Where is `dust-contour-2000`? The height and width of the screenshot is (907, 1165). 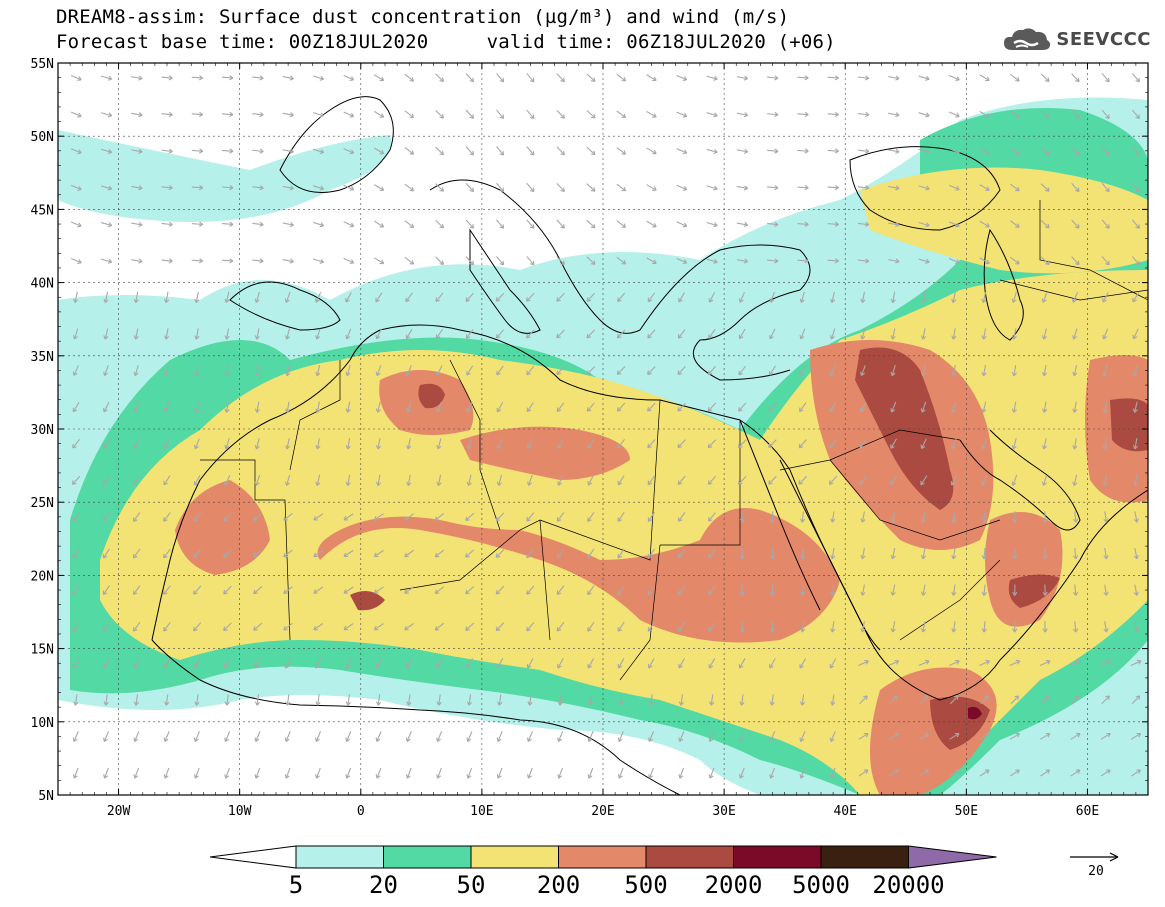
dust-contour-2000 is located at coordinates (975, 713).